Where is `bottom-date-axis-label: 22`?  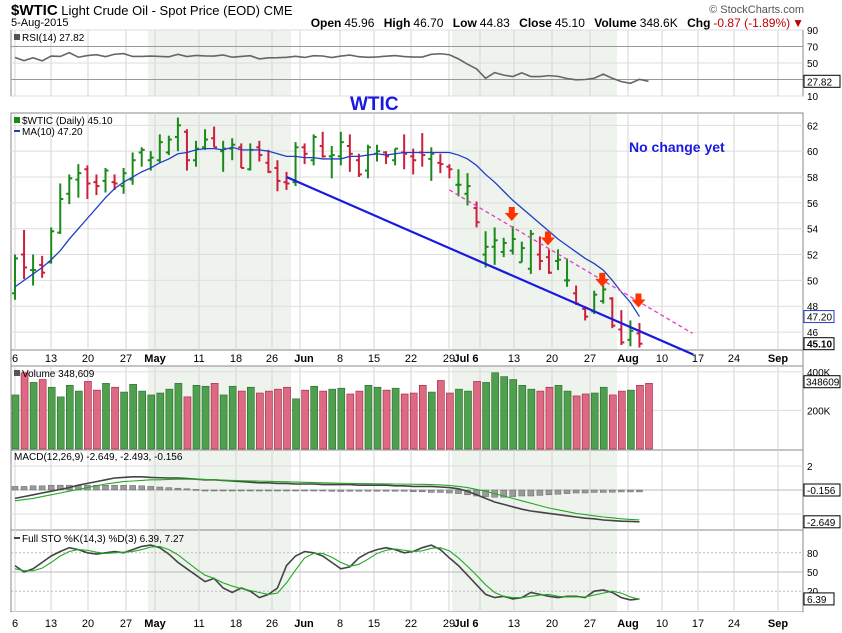 bottom-date-axis-label: 22 is located at coordinates (411, 624).